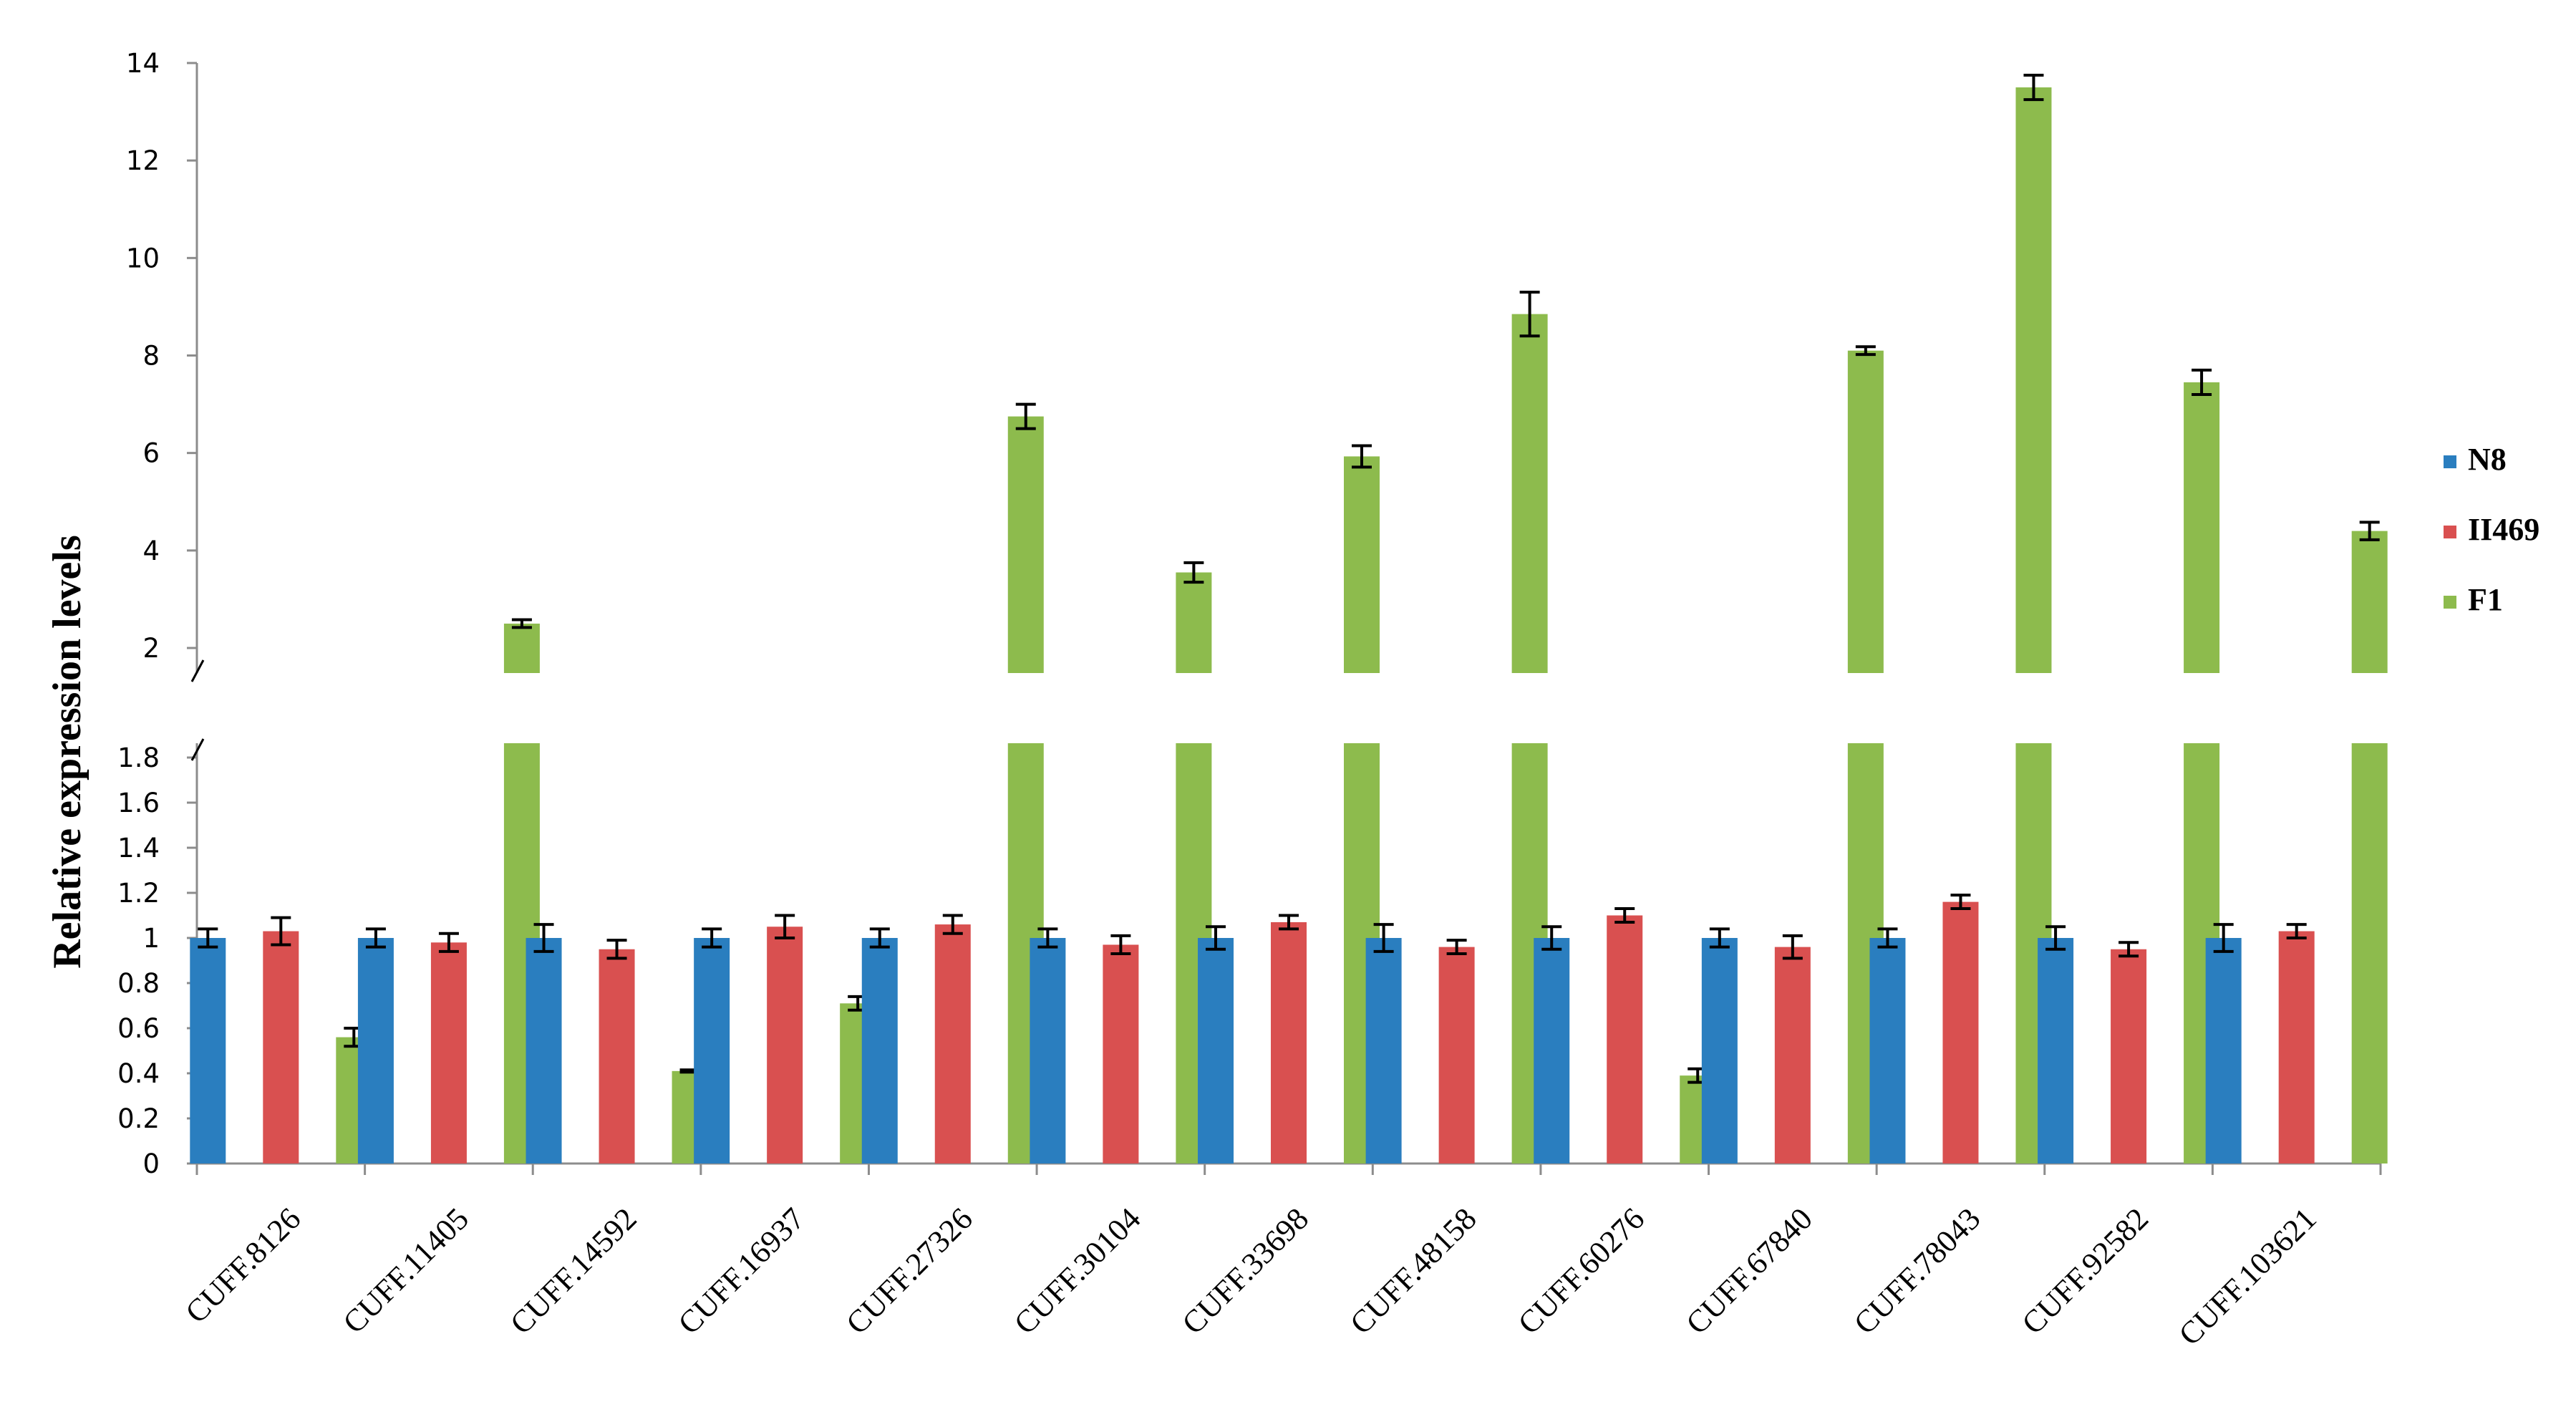 The image size is (2576, 1427). Describe the element at coordinates (405, 1270) in the screenshot. I see `category-label: CUFF.11405` at that location.